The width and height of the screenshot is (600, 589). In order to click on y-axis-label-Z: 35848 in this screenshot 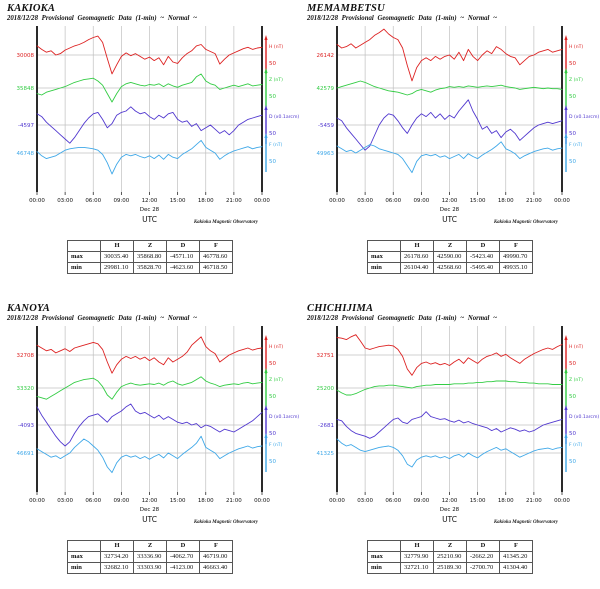, I will do `click(26, 89)`.